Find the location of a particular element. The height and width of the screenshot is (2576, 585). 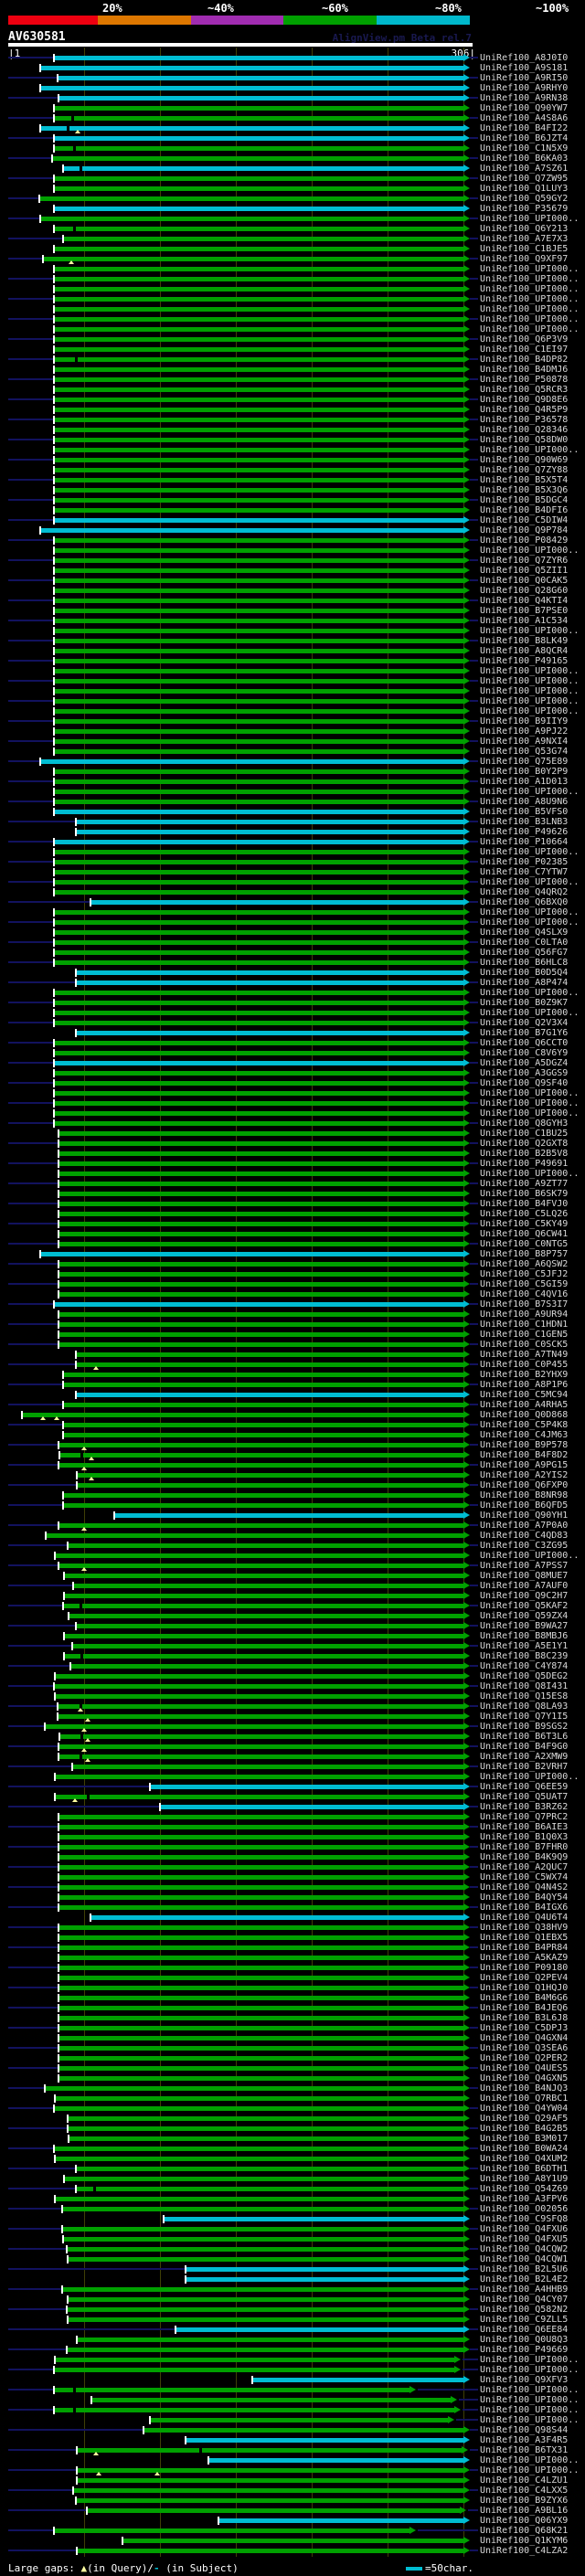

hit-label: UniRef100_C4JM63 is located at coordinates (524, 1435).